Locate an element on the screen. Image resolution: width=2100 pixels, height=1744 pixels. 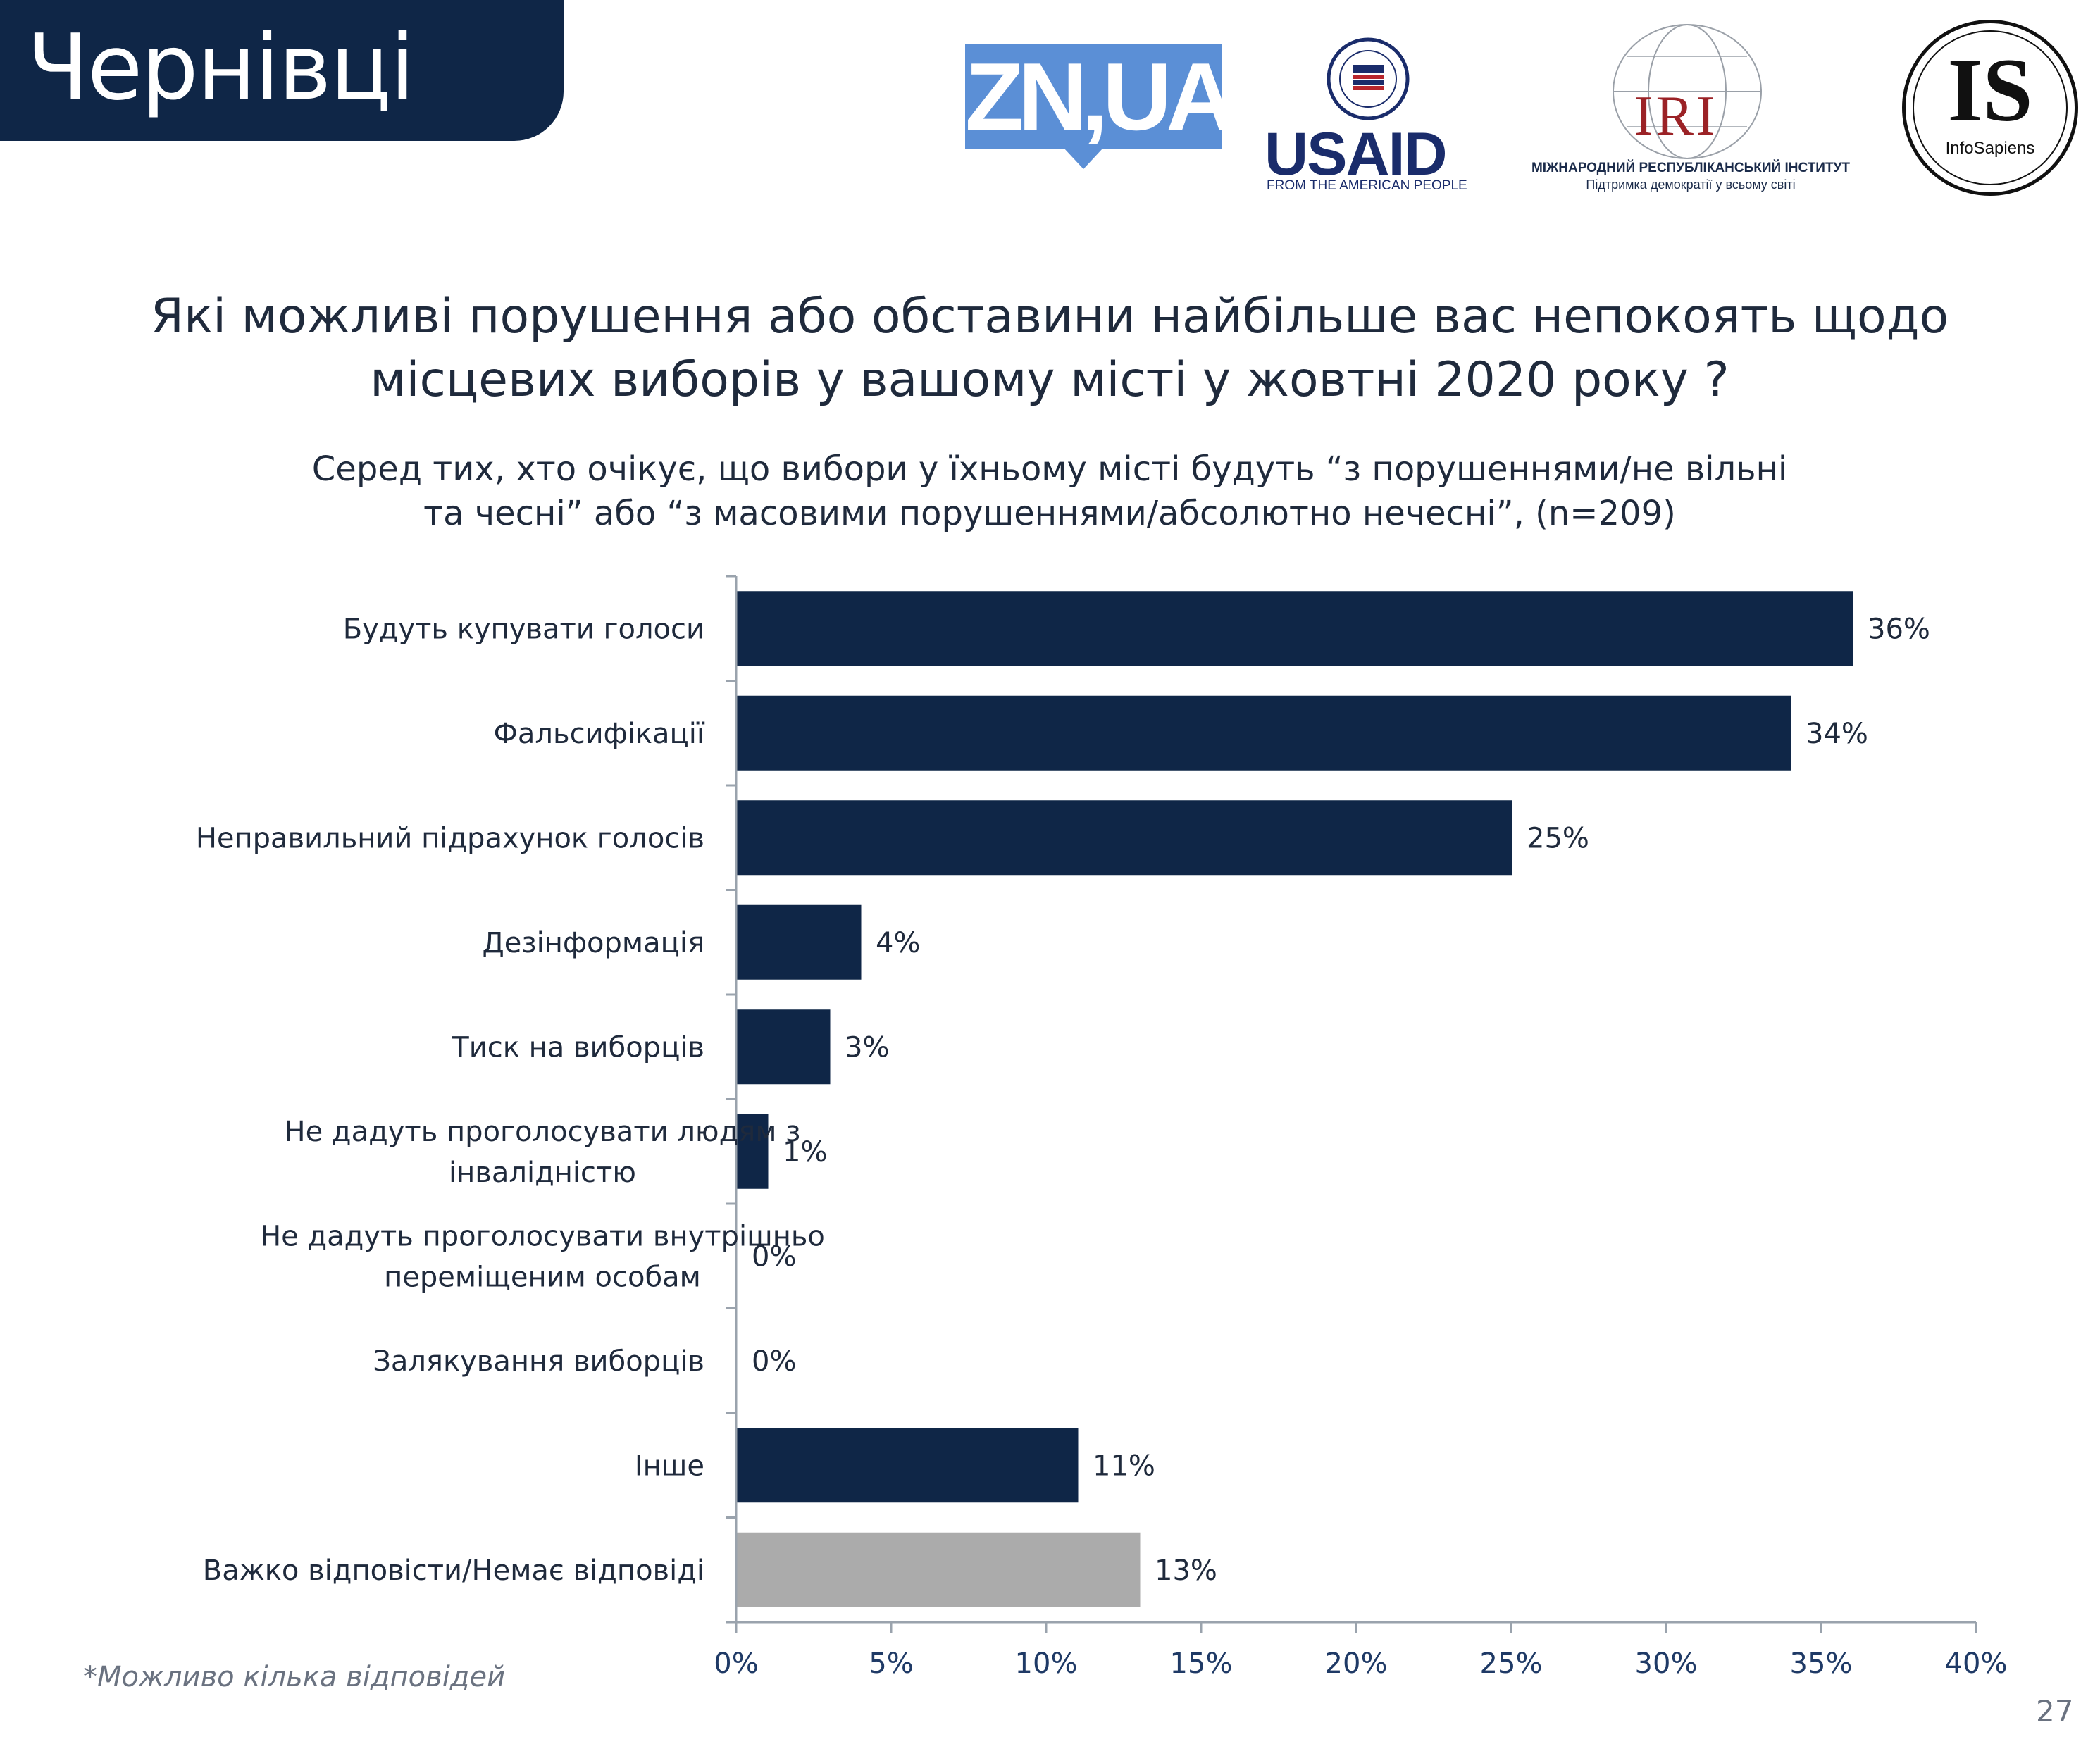
data-label: 1% is located at coordinates (805, 1152).